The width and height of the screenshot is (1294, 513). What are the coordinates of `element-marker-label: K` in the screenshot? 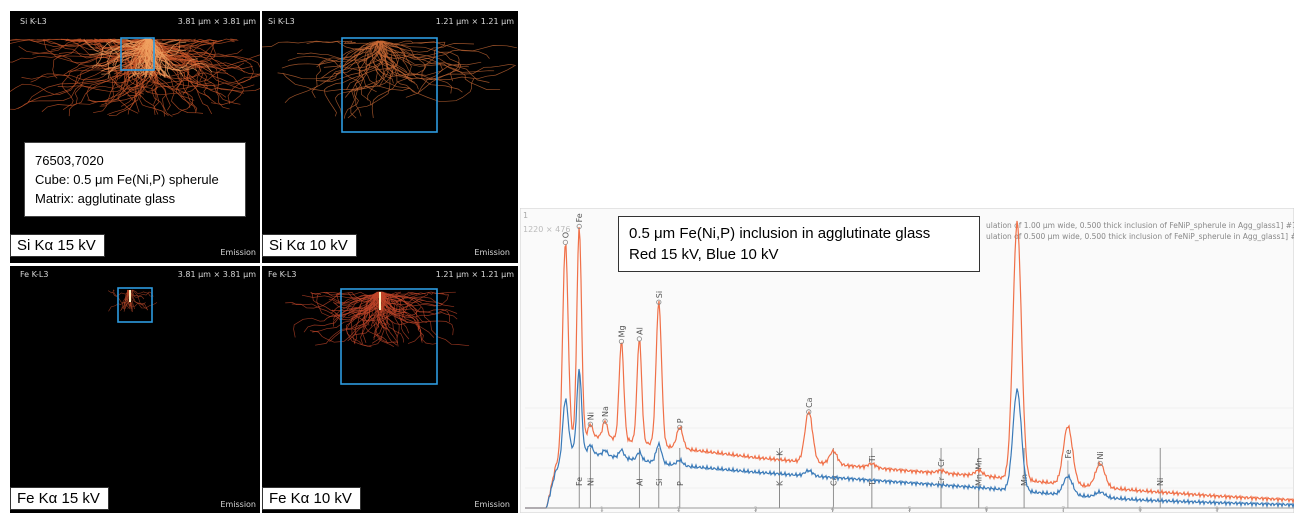 It's located at (780, 453).